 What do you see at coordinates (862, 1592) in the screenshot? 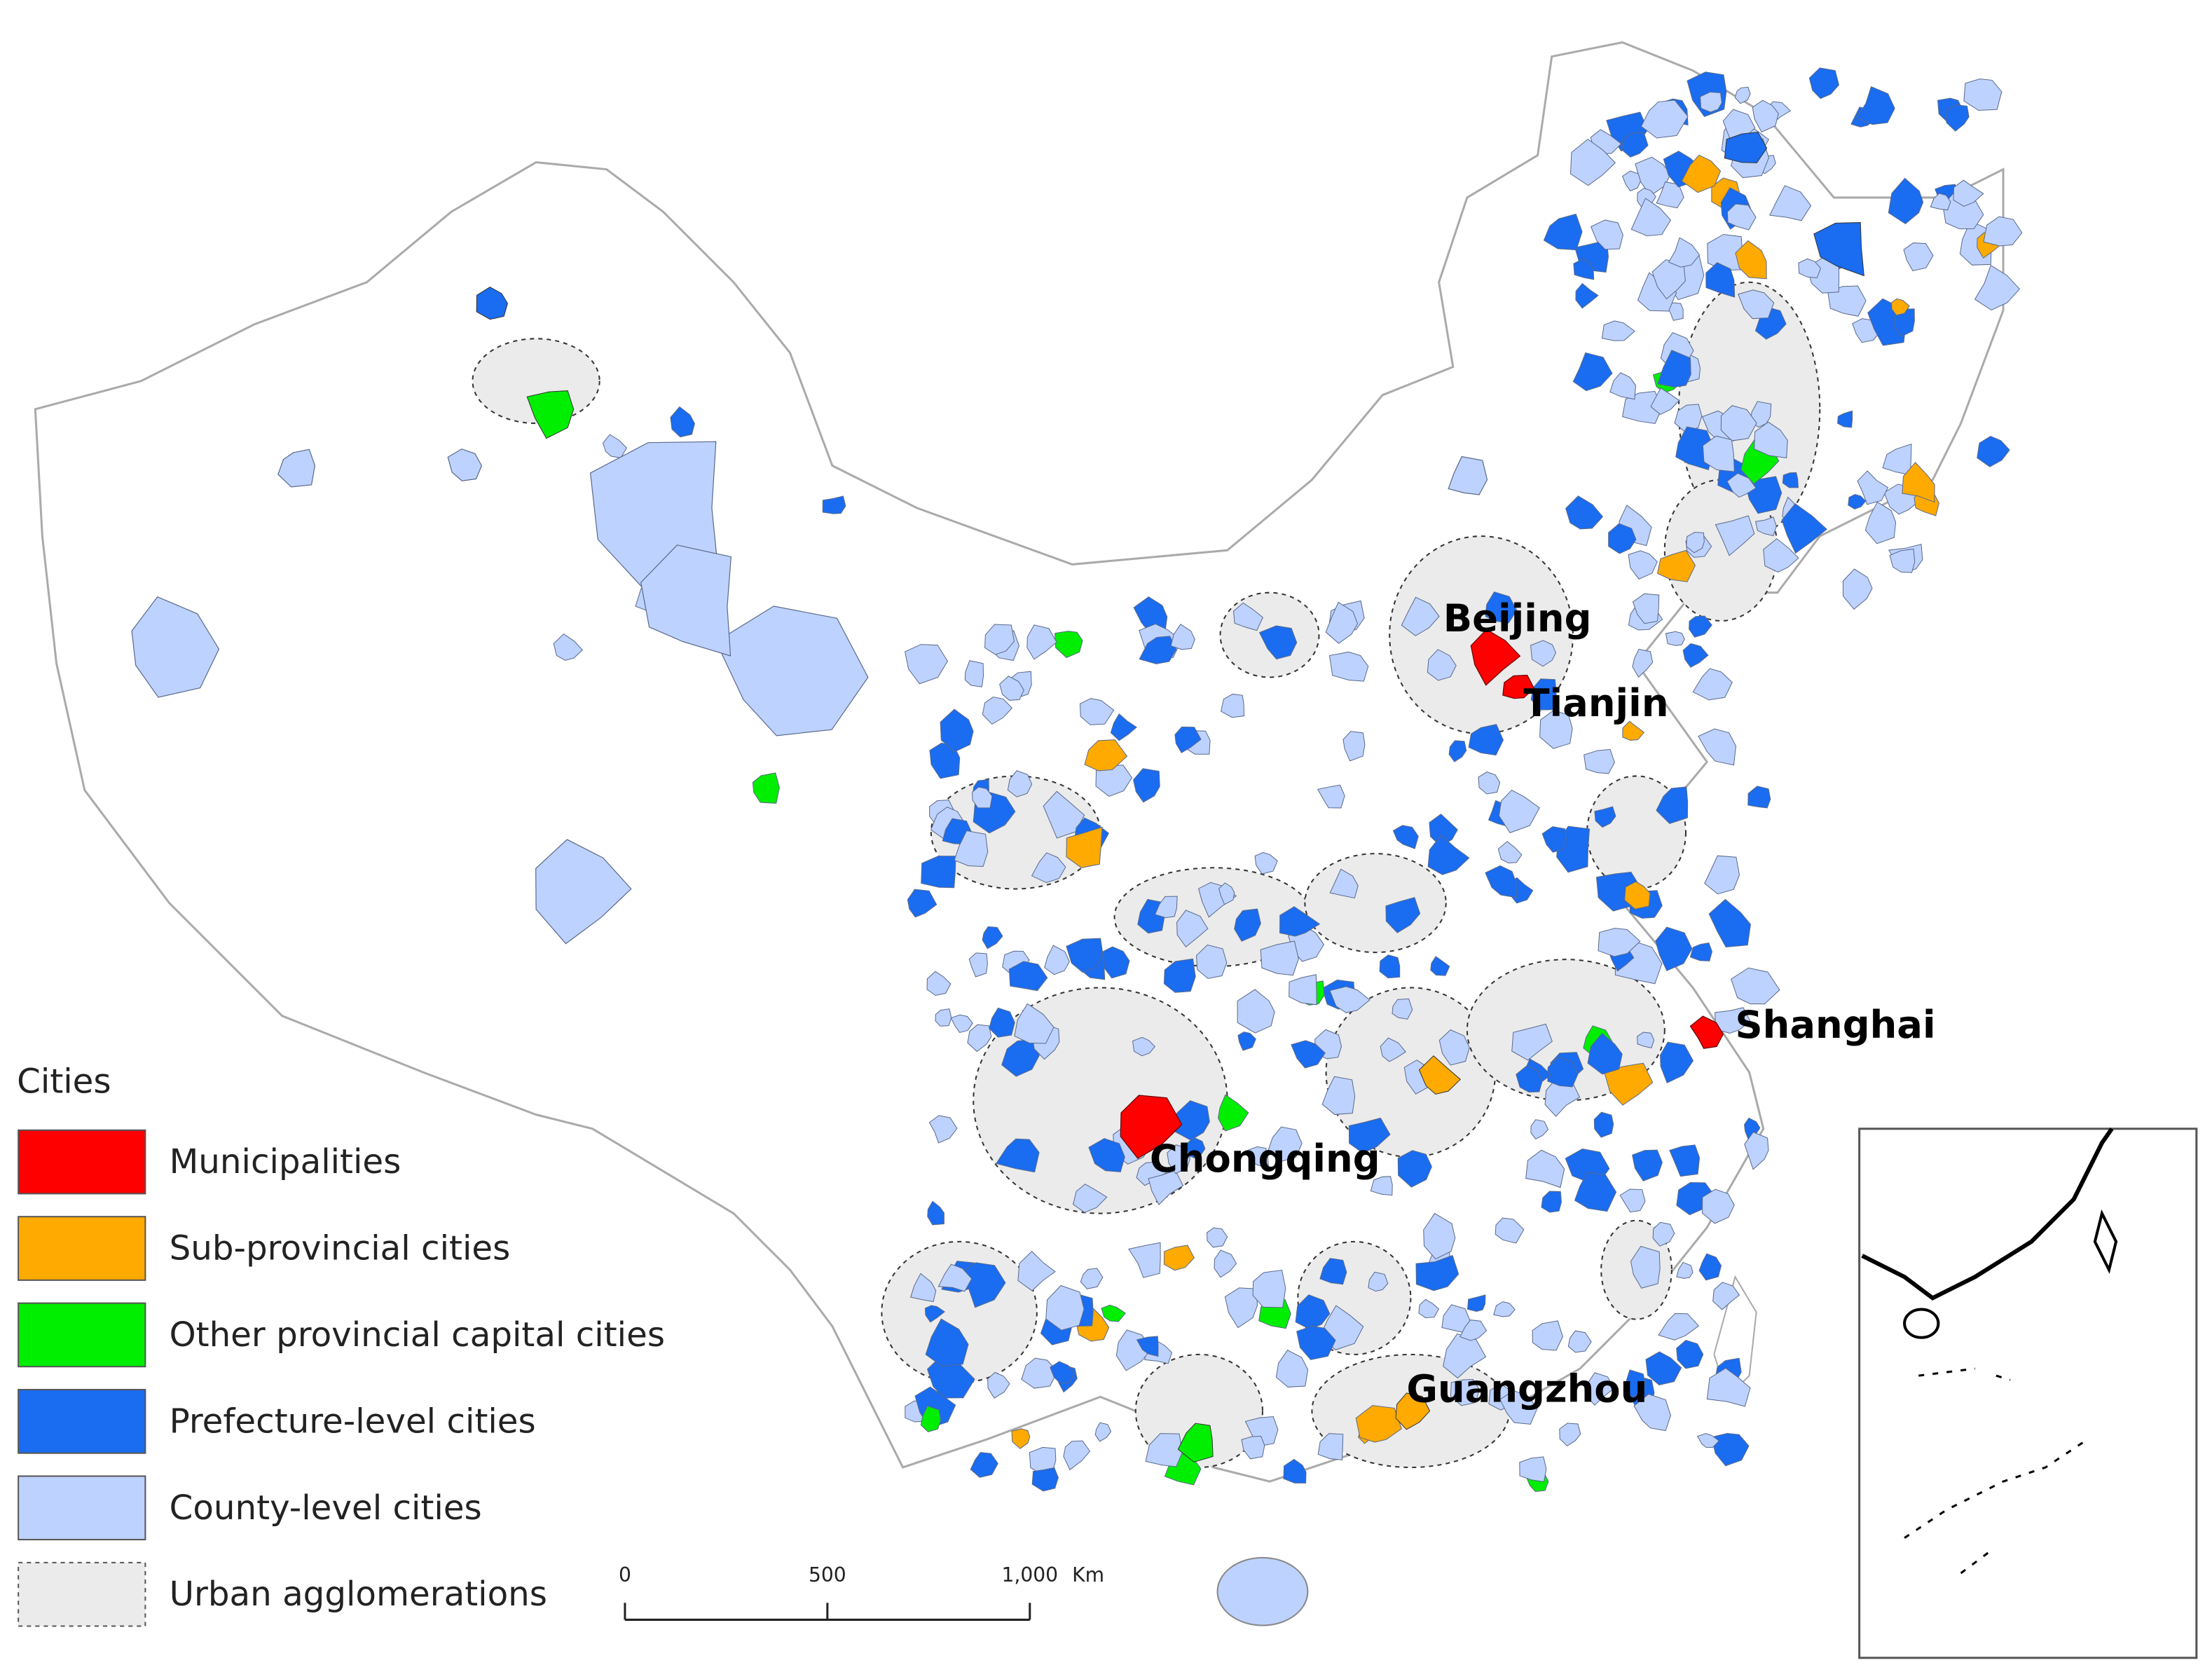
I see `scale-bar: 0 500 1,000 Km` at bounding box center [862, 1592].